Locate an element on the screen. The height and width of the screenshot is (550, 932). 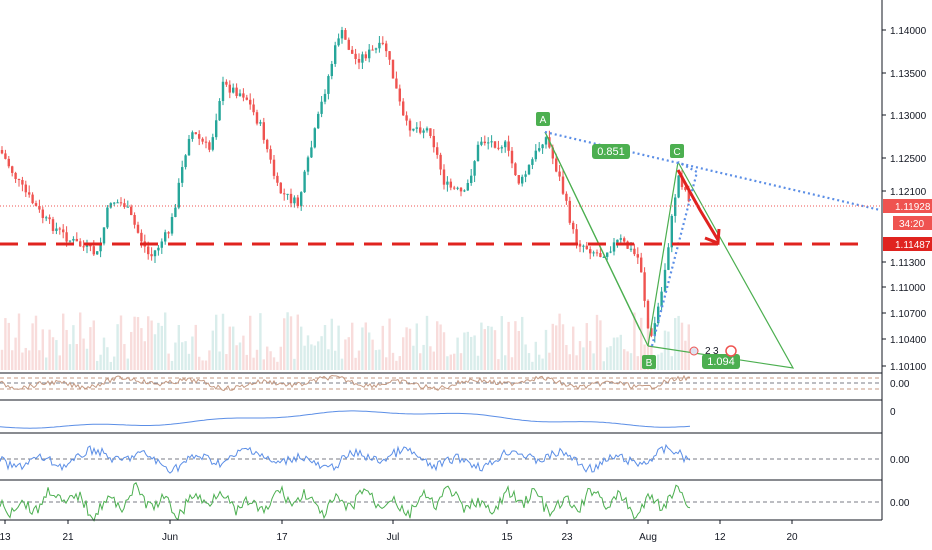
price-tick-label: 1.11300 is located at coordinates (908, 263).